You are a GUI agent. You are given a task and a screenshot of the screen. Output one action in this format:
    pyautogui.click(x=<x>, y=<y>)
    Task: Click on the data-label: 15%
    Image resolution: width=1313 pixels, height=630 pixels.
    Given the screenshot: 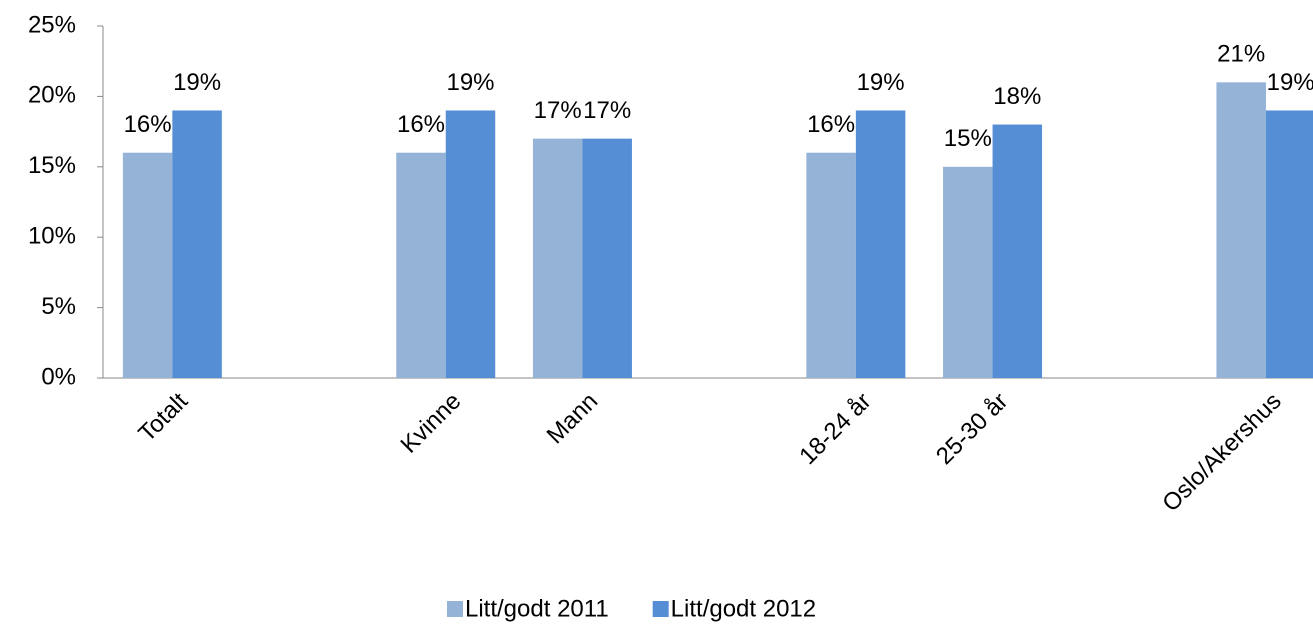 What is the action you would take?
    pyautogui.click(x=968, y=138)
    